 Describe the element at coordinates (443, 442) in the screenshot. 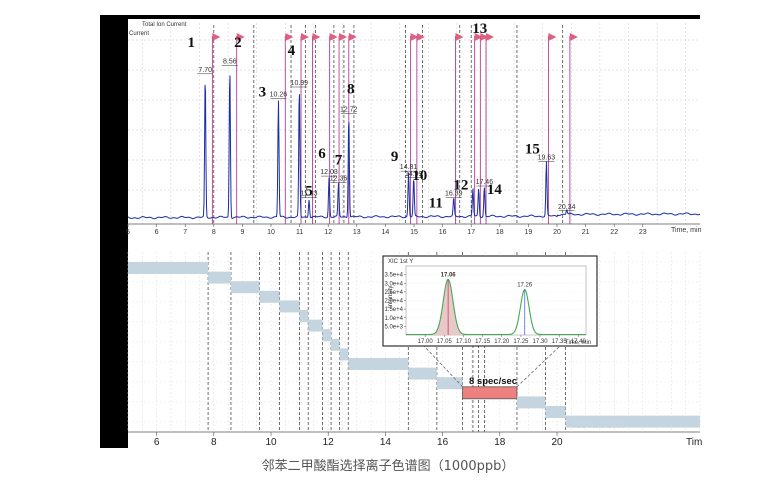

I see `segment-x-tick-label: 16` at that location.